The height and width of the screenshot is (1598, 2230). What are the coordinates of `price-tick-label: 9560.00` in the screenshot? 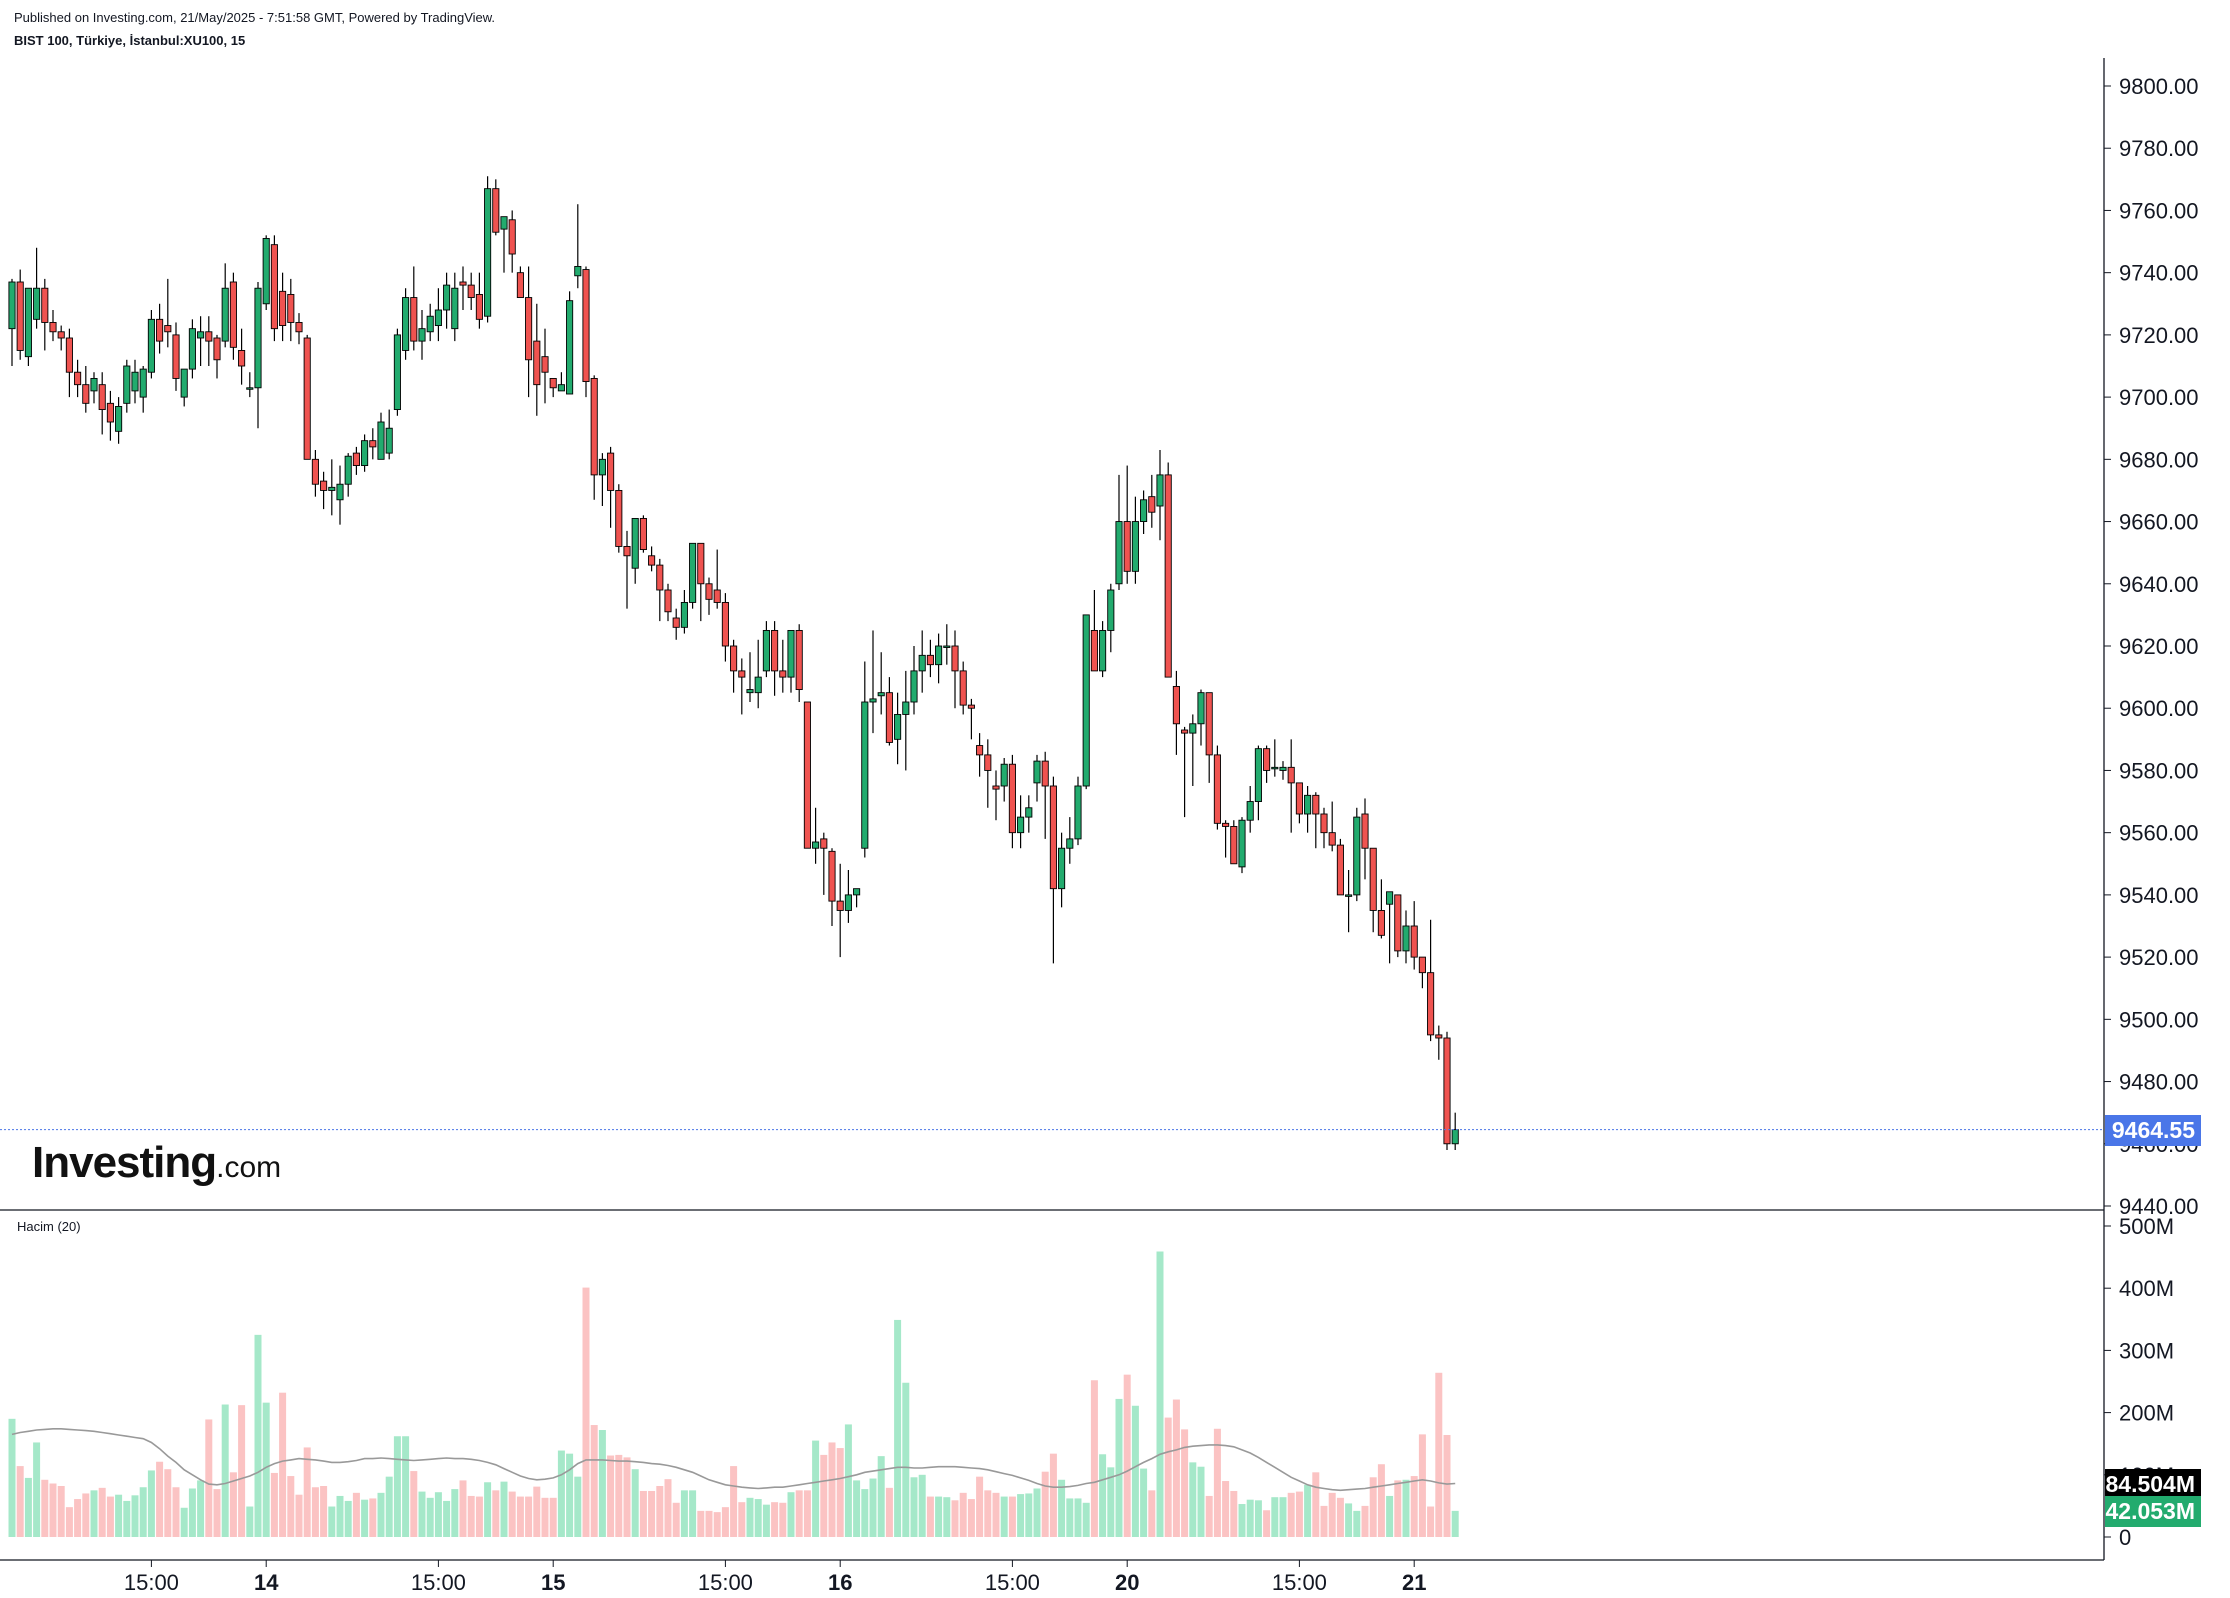 It's located at (2159, 833).